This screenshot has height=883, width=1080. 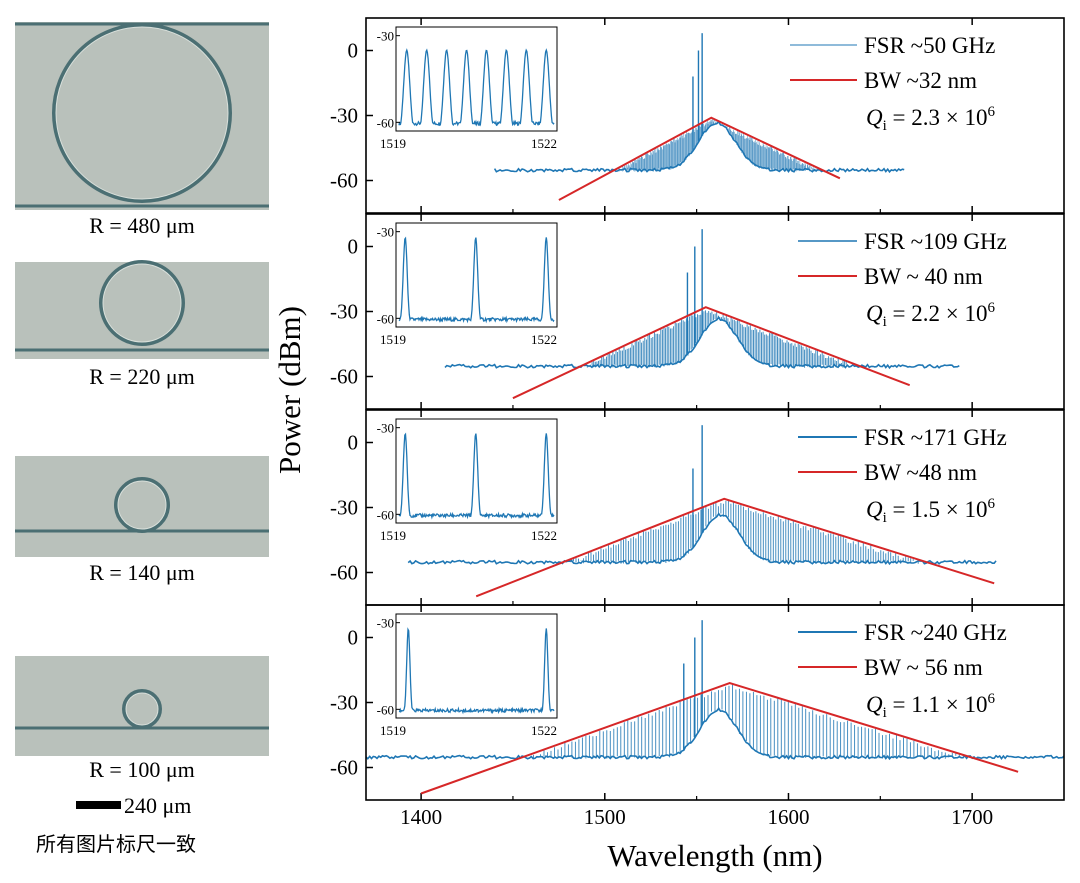 What do you see at coordinates (920, 80) in the screenshot?
I see `legend-label-bw: BW ~32 nm` at bounding box center [920, 80].